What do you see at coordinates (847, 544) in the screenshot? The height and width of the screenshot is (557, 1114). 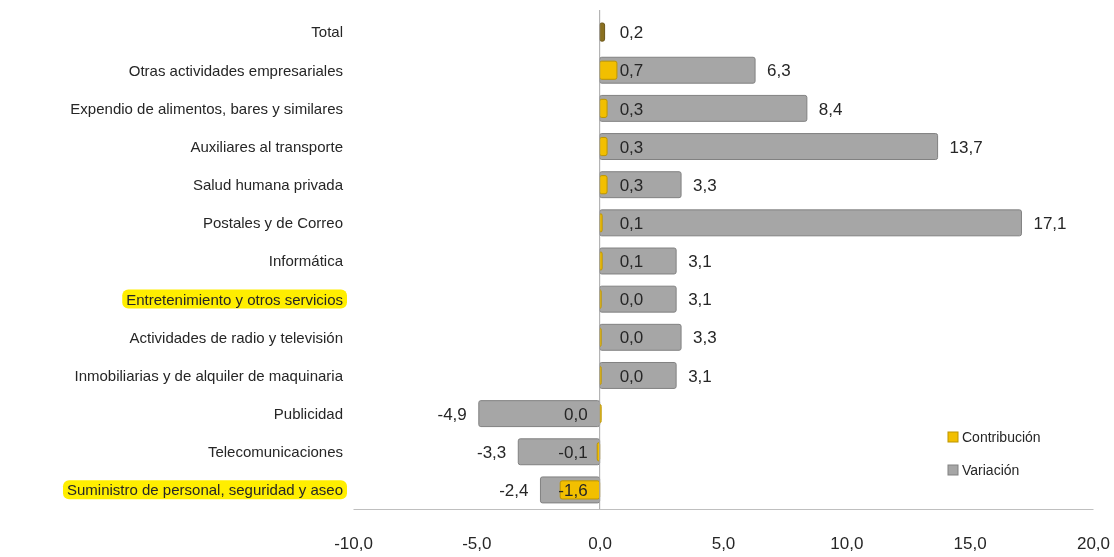 I see `x-tick-label: 10,0` at bounding box center [847, 544].